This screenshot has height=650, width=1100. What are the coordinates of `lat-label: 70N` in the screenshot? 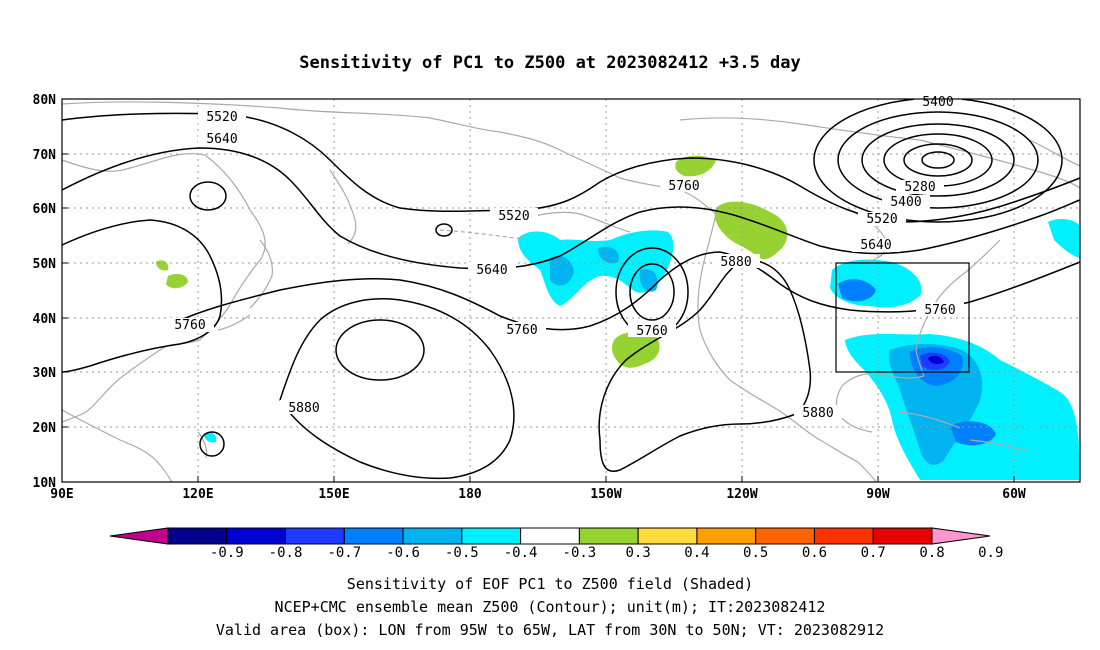 It's located at (45, 155).